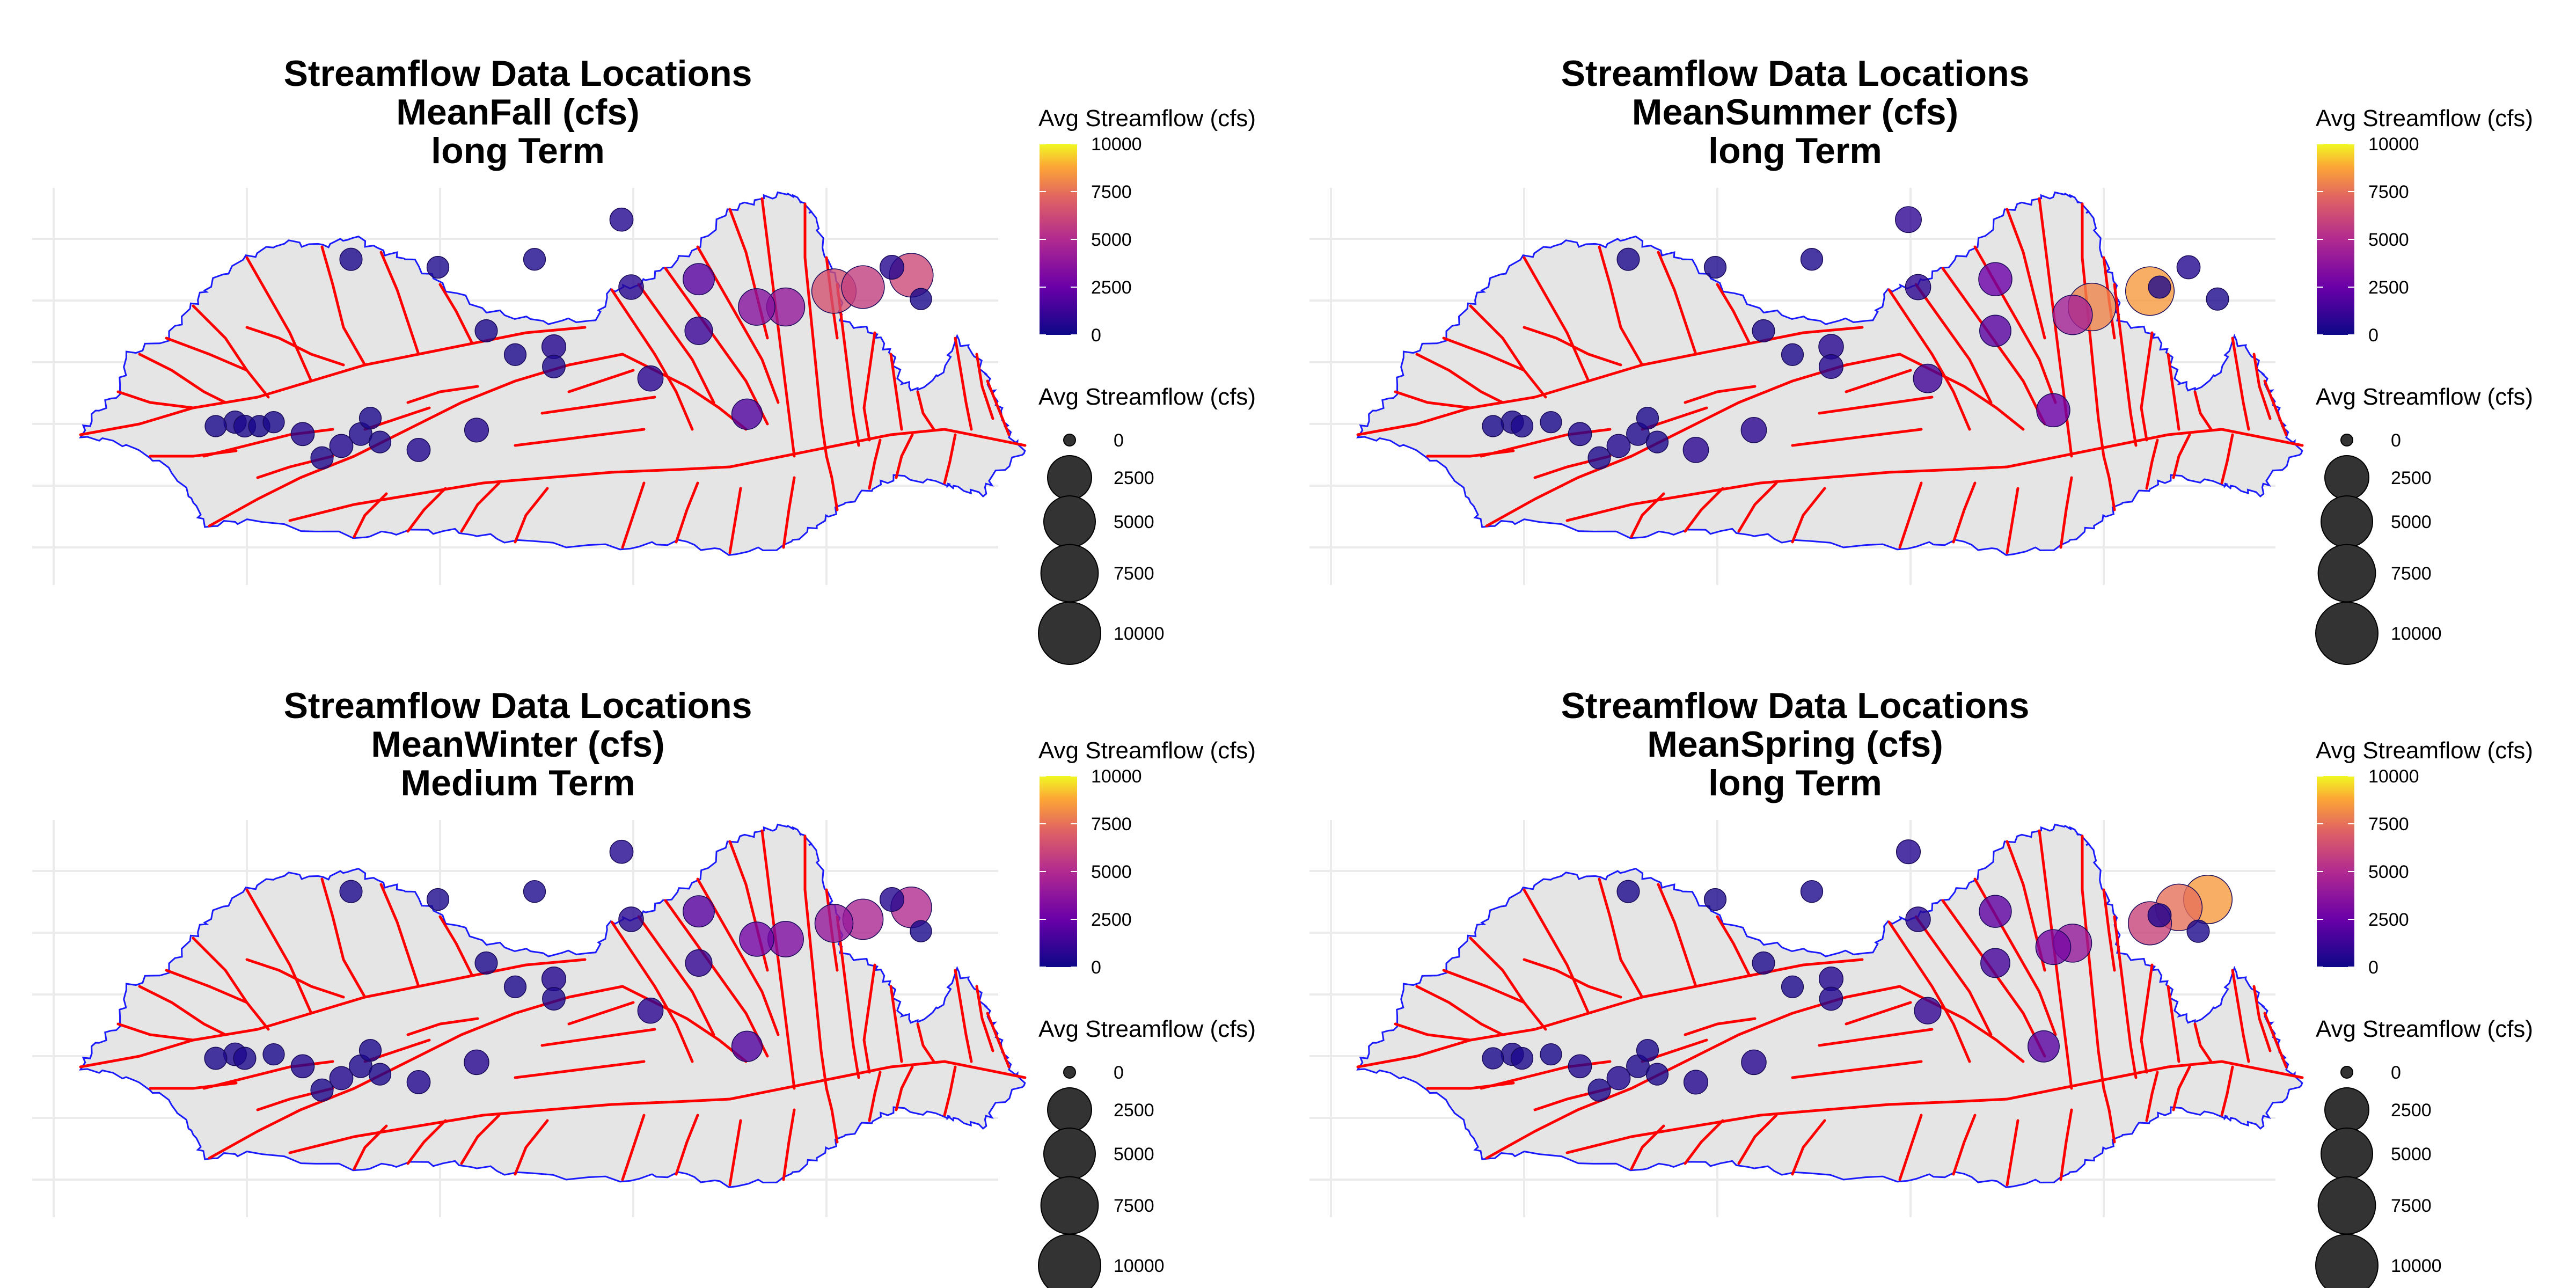 This screenshot has height=1288, width=2576. I want to click on color-legend-title: Avg Streamflow (cfs), so click(2424, 118).